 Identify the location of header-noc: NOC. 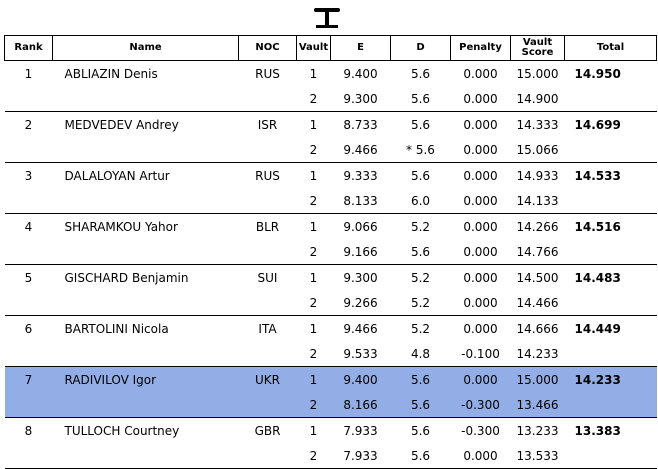
(267, 48).